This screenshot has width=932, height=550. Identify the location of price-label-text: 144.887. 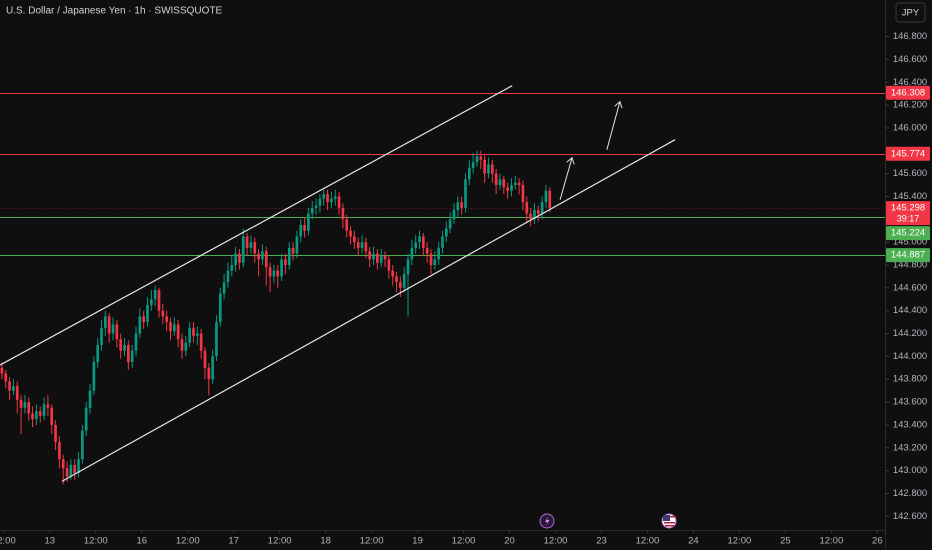
(908, 255).